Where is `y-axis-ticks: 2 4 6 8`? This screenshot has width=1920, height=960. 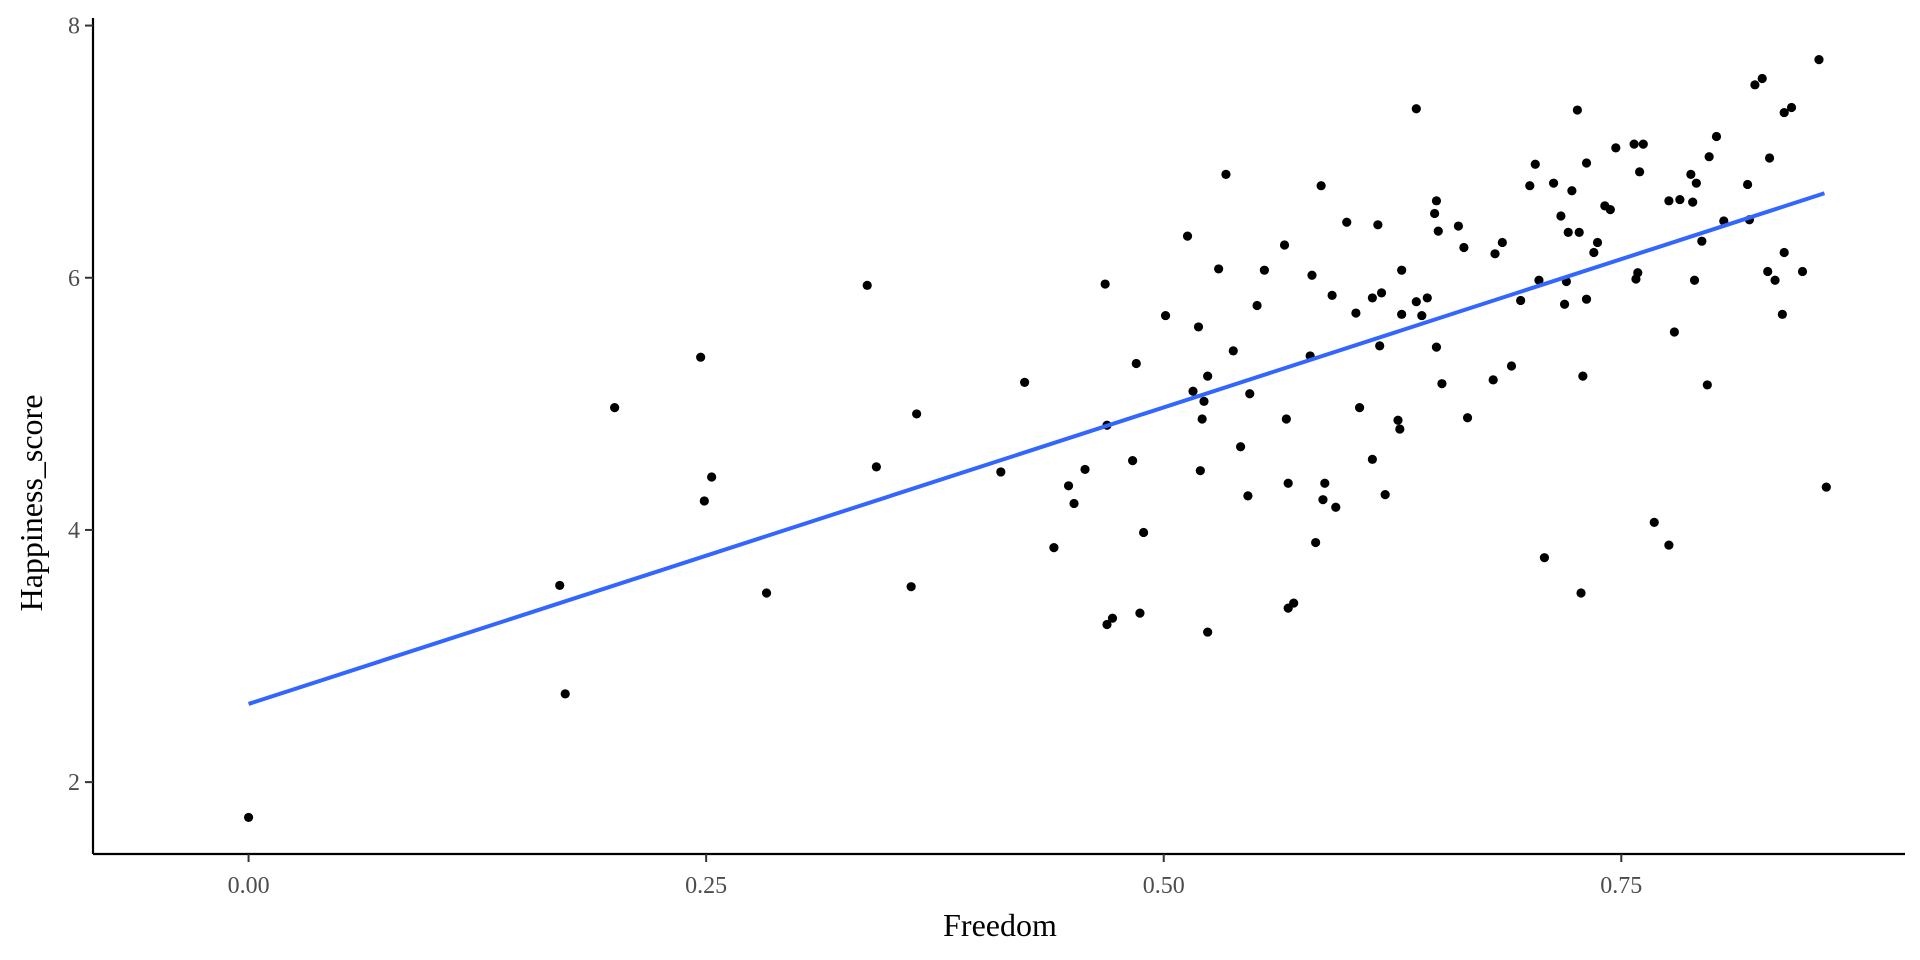
y-axis-ticks: 2 4 6 8 is located at coordinates (80, 405).